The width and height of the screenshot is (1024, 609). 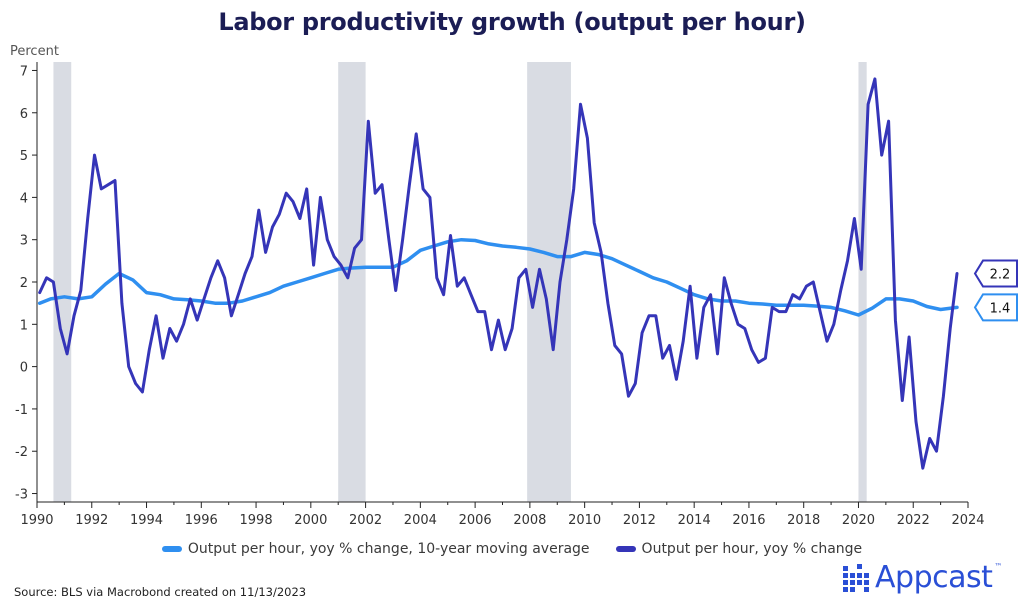 I want to click on x-tick-label-1996: 1996, so click(x=201, y=520).